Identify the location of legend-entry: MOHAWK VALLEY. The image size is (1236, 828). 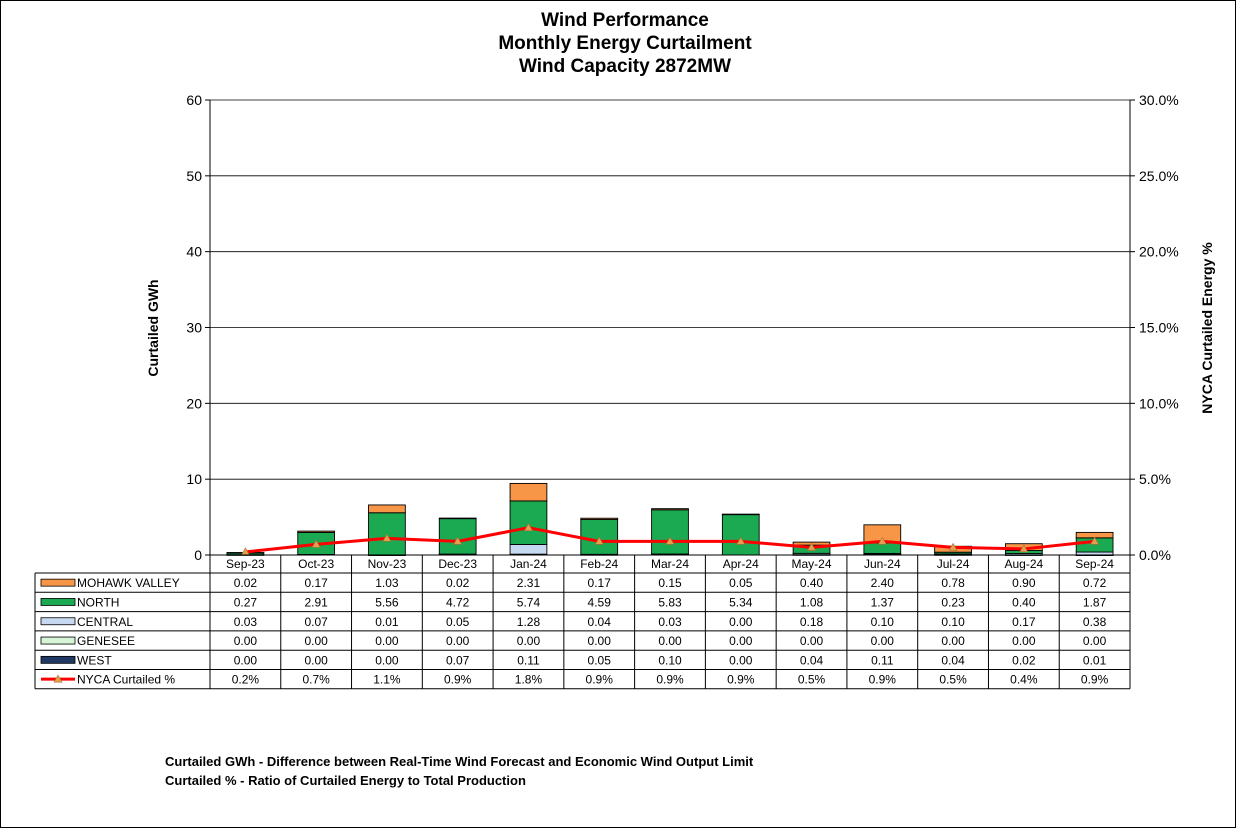
(128, 583).